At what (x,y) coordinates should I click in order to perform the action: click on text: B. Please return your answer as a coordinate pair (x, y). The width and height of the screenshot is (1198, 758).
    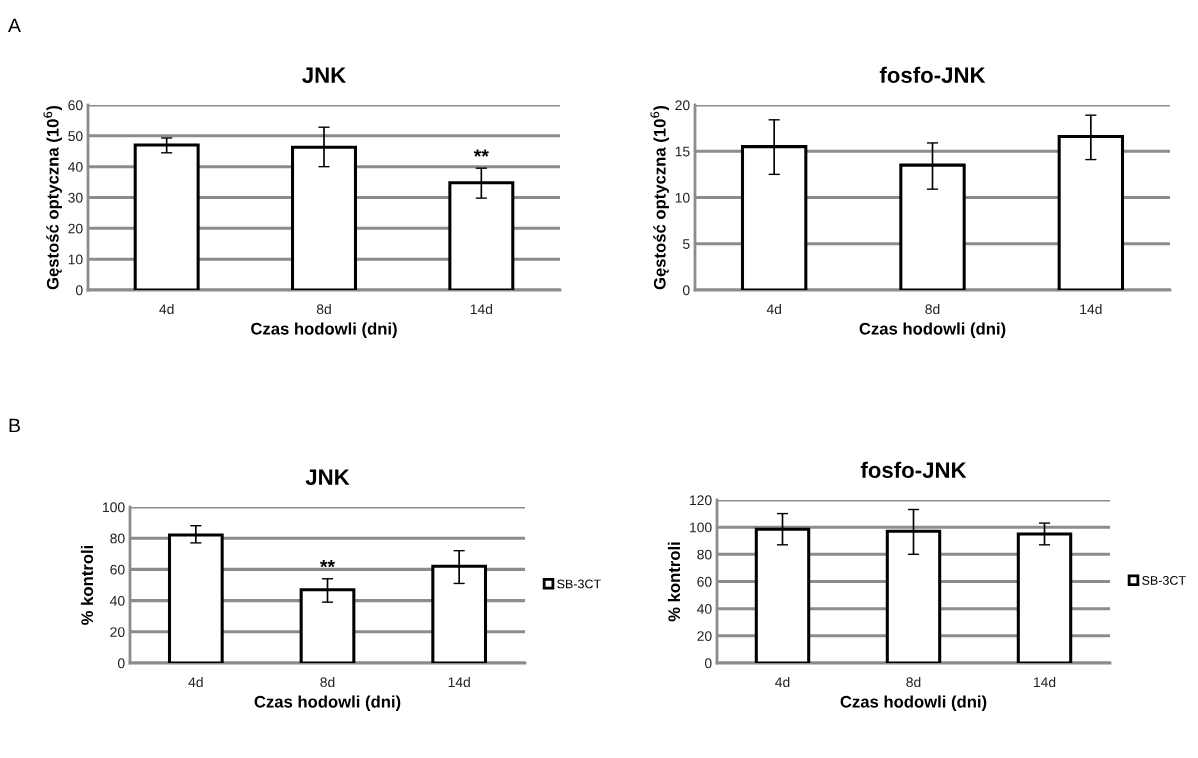
    Looking at the image, I should click on (14, 425).